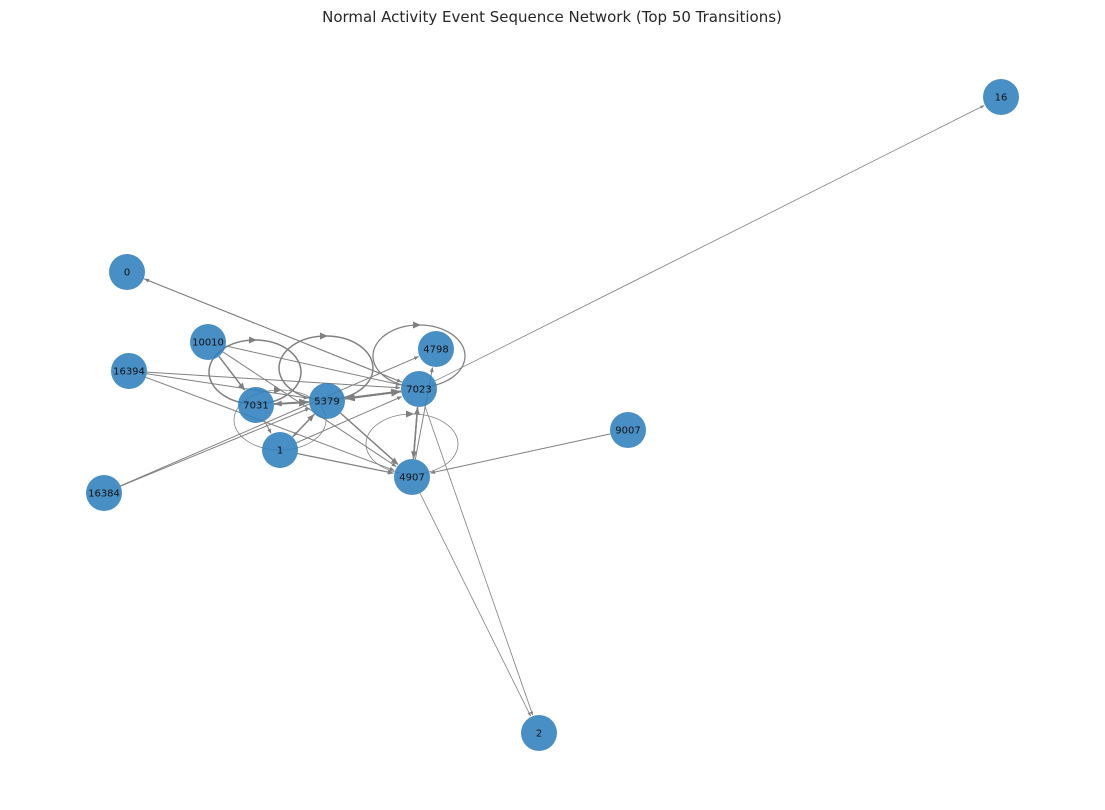 Image resolution: width=1105 pixels, height=810 pixels. I want to click on node-label-7023: 7023, so click(418, 390).